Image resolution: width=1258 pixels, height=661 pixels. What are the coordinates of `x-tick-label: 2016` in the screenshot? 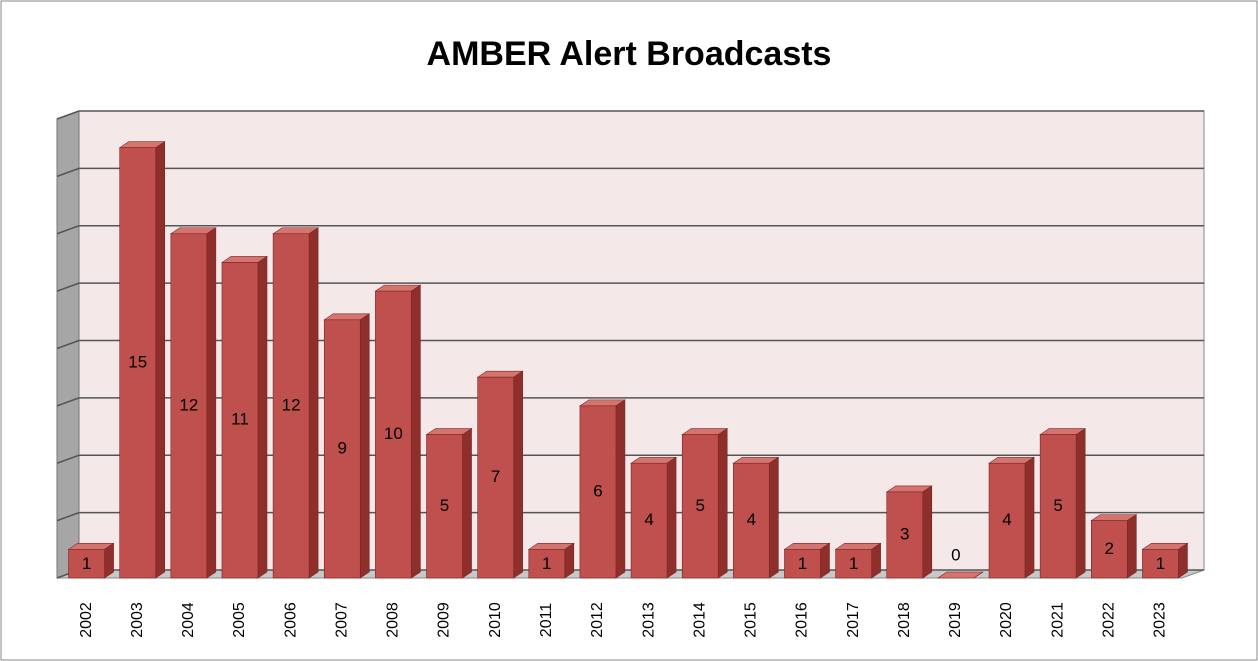 It's located at (802, 620).